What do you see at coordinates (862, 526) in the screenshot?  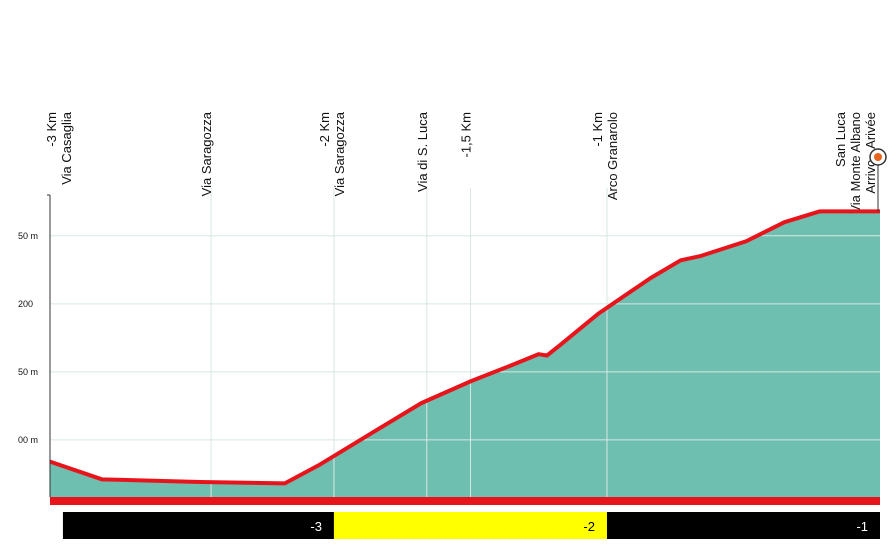 I see `km-label: -1` at bounding box center [862, 526].